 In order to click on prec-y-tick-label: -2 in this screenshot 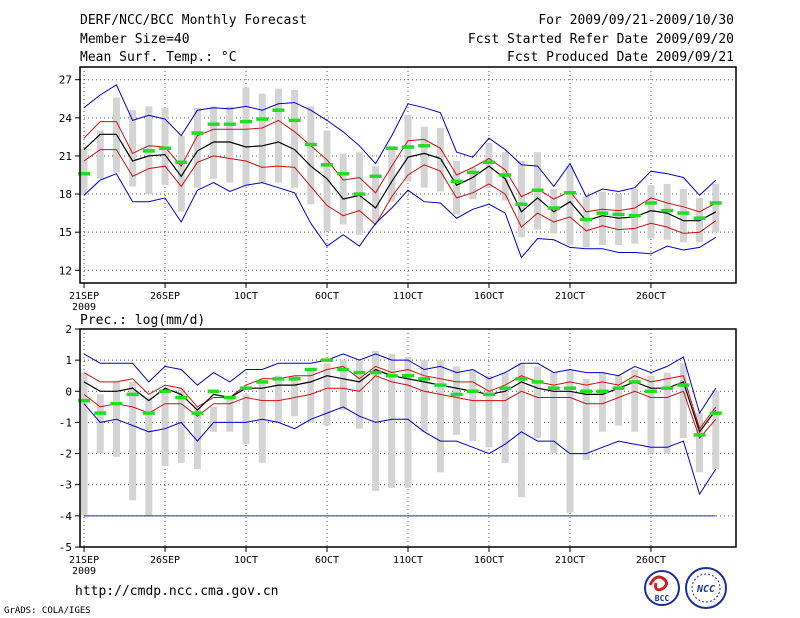, I will do `click(65, 454)`.